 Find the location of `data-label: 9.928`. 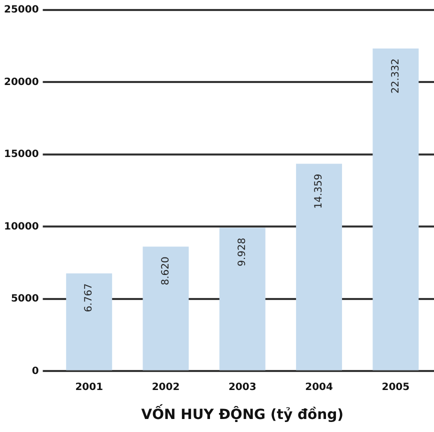

data-label: 9.928 is located at coordinates (242, 252).